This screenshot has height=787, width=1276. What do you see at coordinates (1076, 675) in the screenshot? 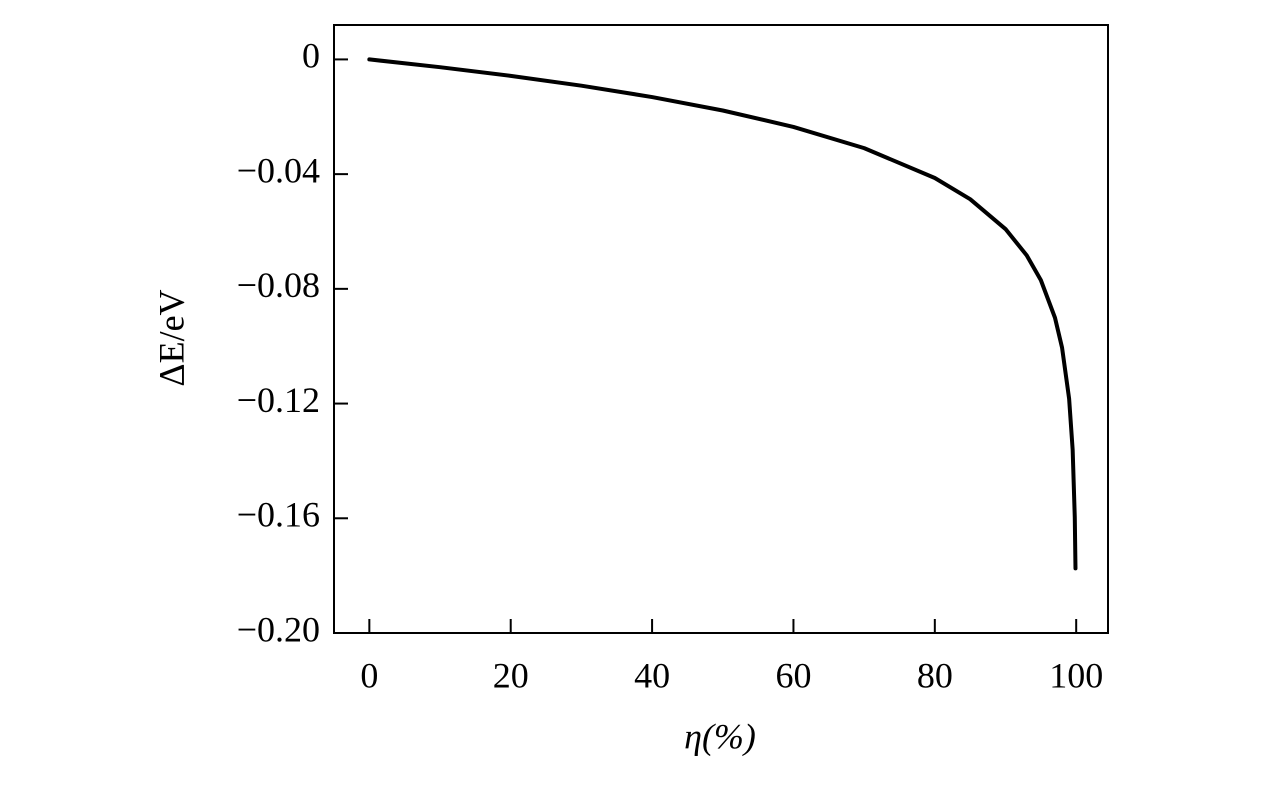
I see `x-tick-label: 100` at bounding box center [1076, 675].